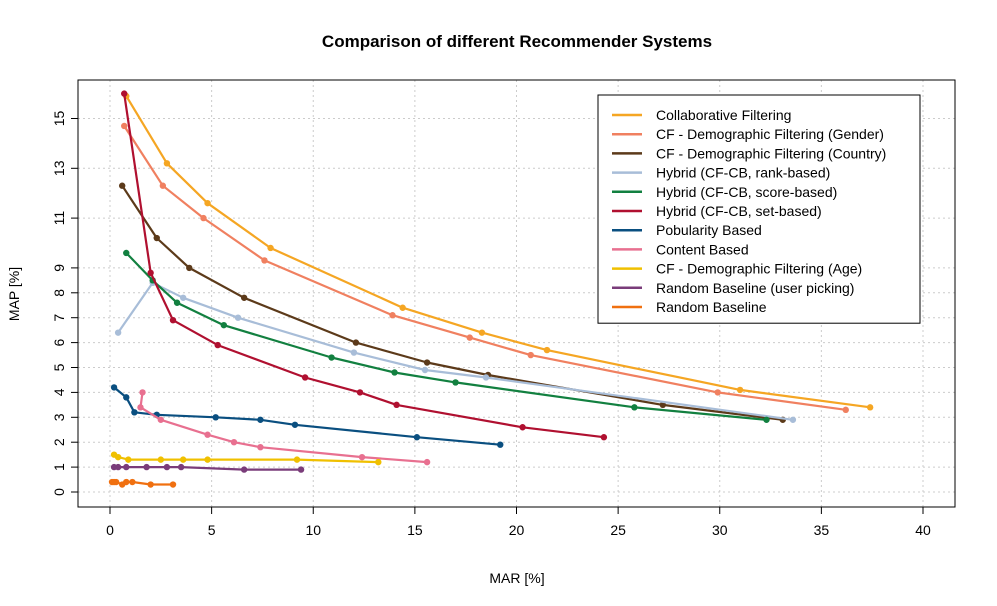  What do you see at coordinates (14, 294) in the screenshot?
I see `y-axis-label: MAP [%]` at bounding box center [14, 294].